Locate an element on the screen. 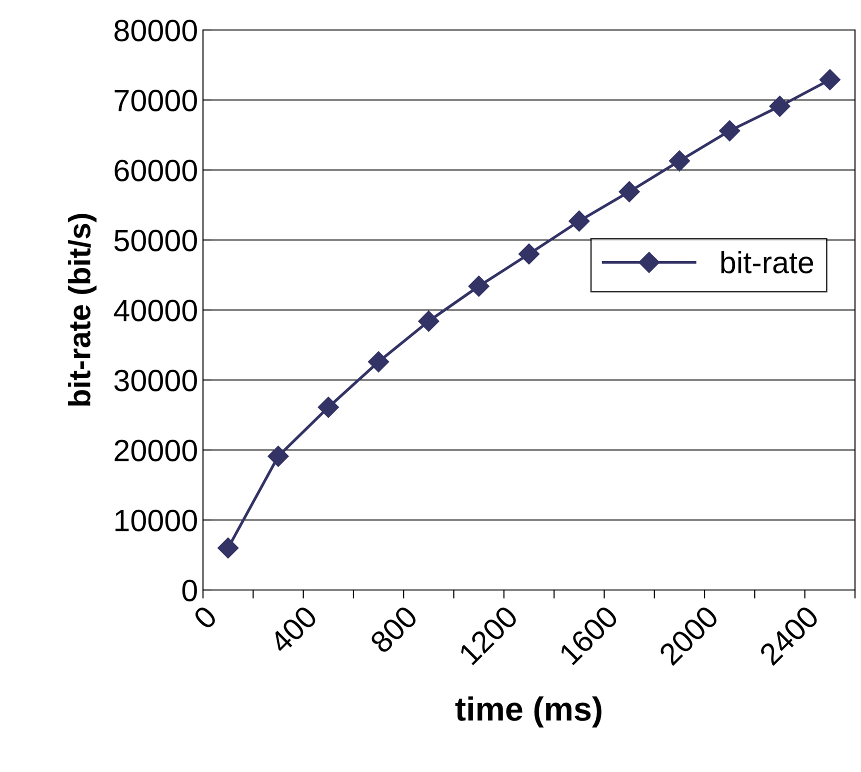 The height and width of the screenshot is (772, 861). y-axis-title: bit-rate (bit/s) is located at coordinates (82, 310).